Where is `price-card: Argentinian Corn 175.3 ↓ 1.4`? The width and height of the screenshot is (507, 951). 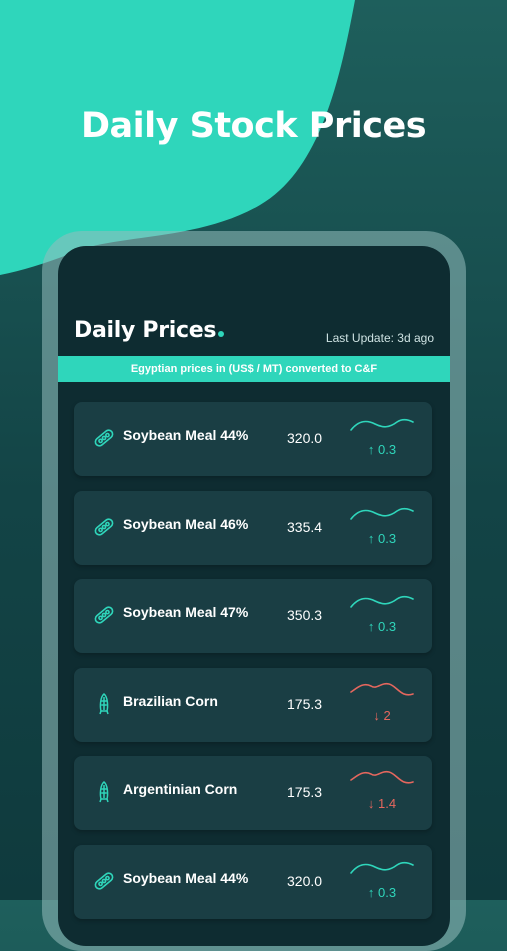 price-card: Argentinian Corn 175.3 ↓ 1.4 is located at coordinates (253, 793).